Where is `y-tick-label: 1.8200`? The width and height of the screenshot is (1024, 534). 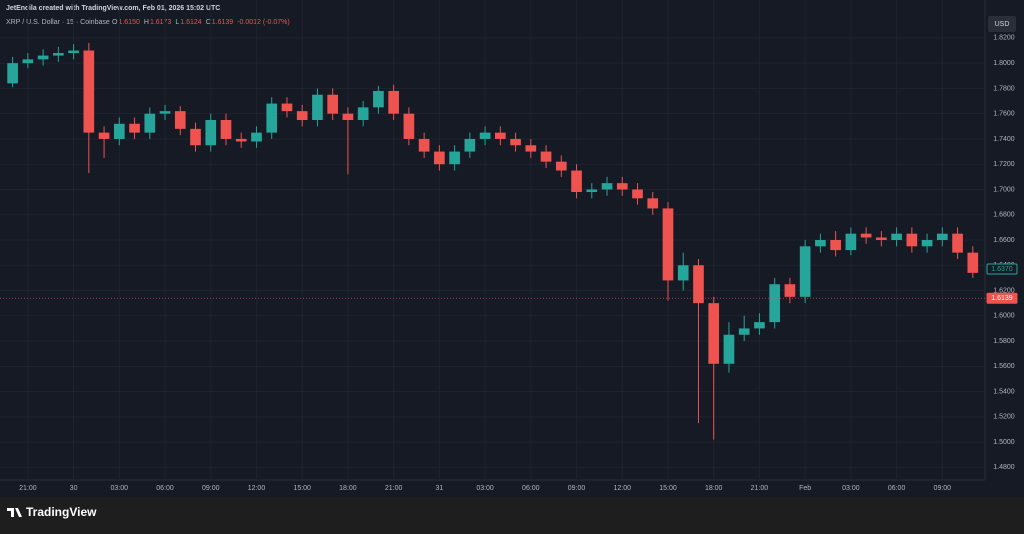 y-tick-label: 1.8200 is located at coordinates (1004, 38).